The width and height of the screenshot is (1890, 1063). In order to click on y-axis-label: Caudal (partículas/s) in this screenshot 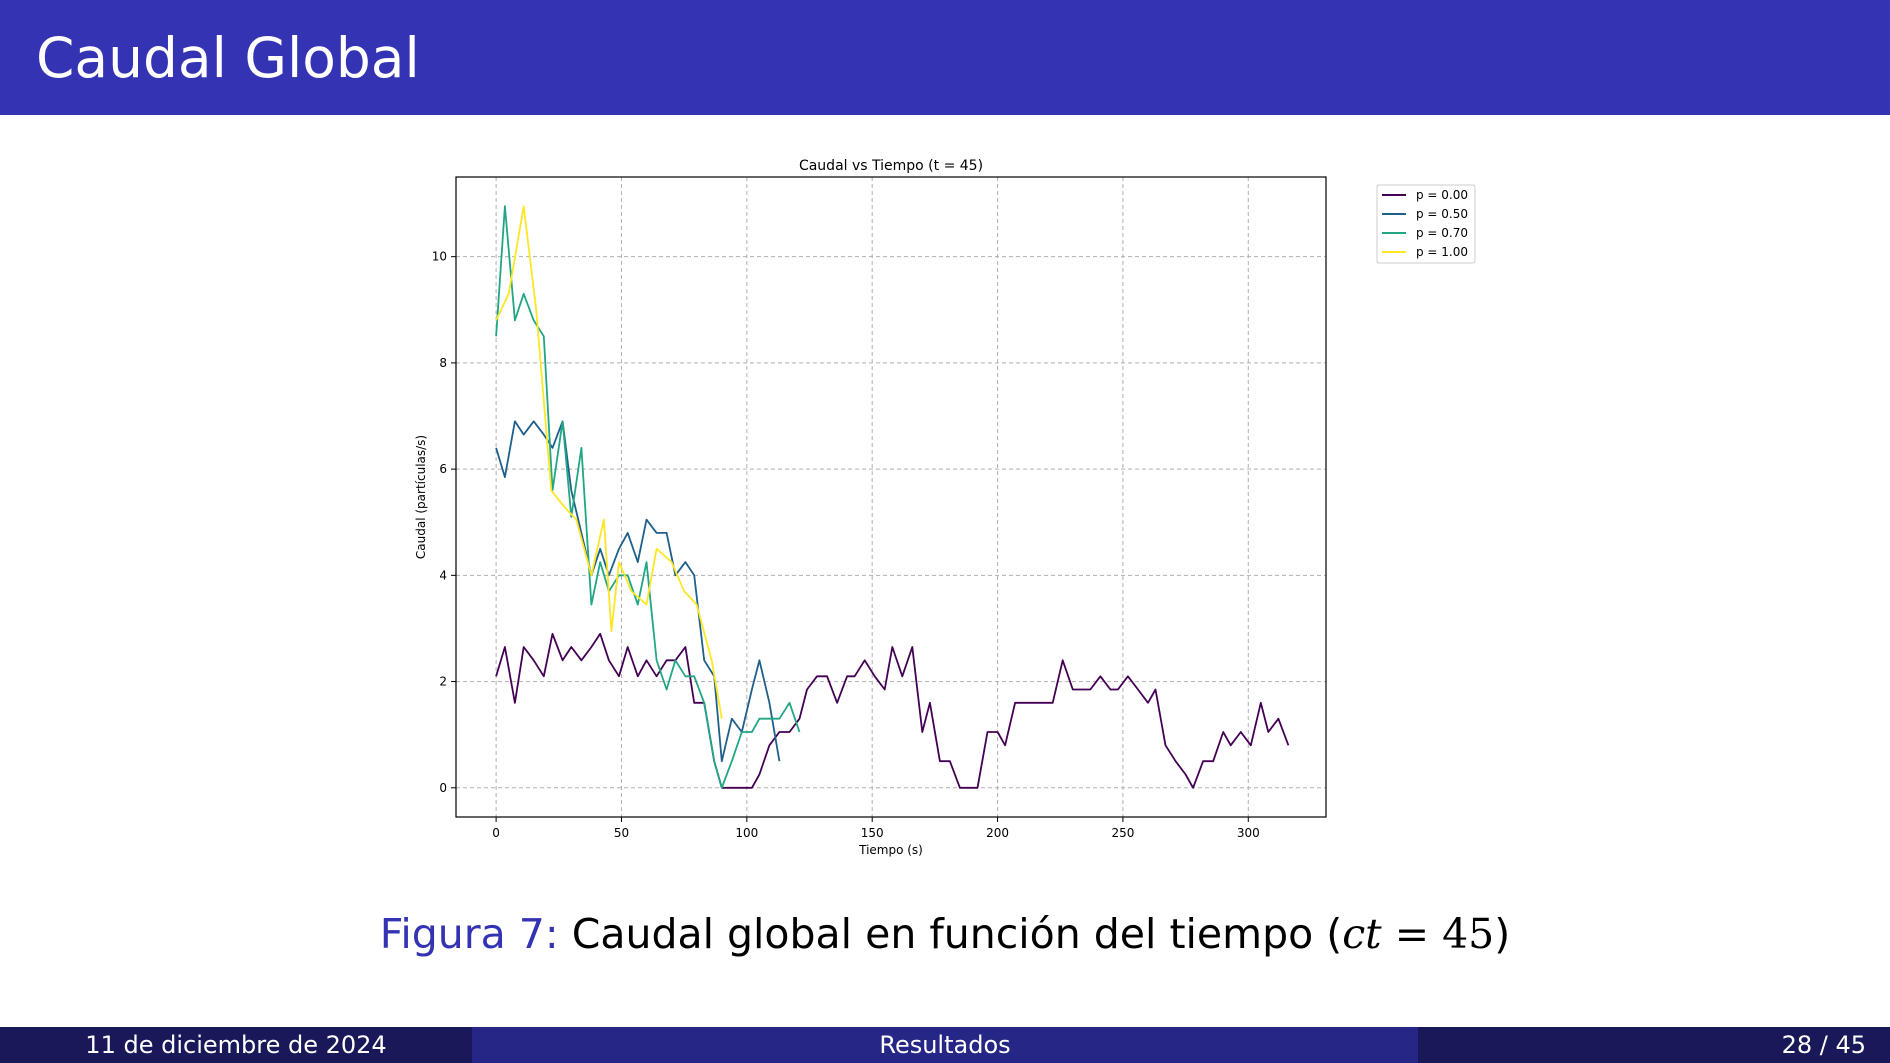, I will do `click(421, 497)`.